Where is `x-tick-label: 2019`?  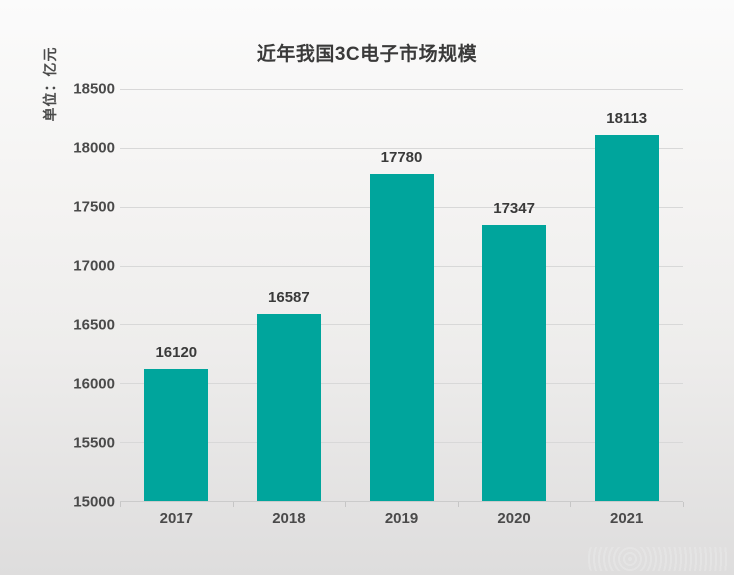
x-tick-label: 2019 is located at coordinates (401, 518).